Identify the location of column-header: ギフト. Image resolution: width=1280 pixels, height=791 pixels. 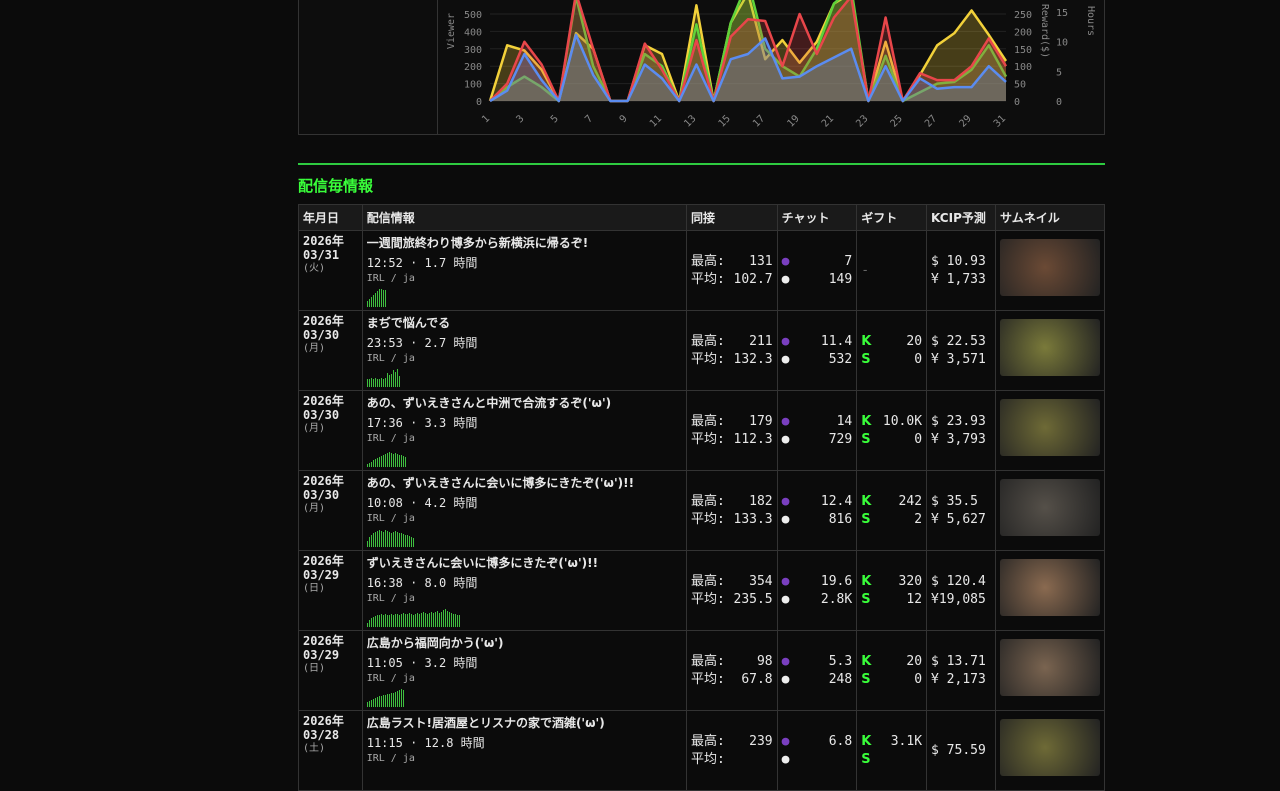
(892, 217).